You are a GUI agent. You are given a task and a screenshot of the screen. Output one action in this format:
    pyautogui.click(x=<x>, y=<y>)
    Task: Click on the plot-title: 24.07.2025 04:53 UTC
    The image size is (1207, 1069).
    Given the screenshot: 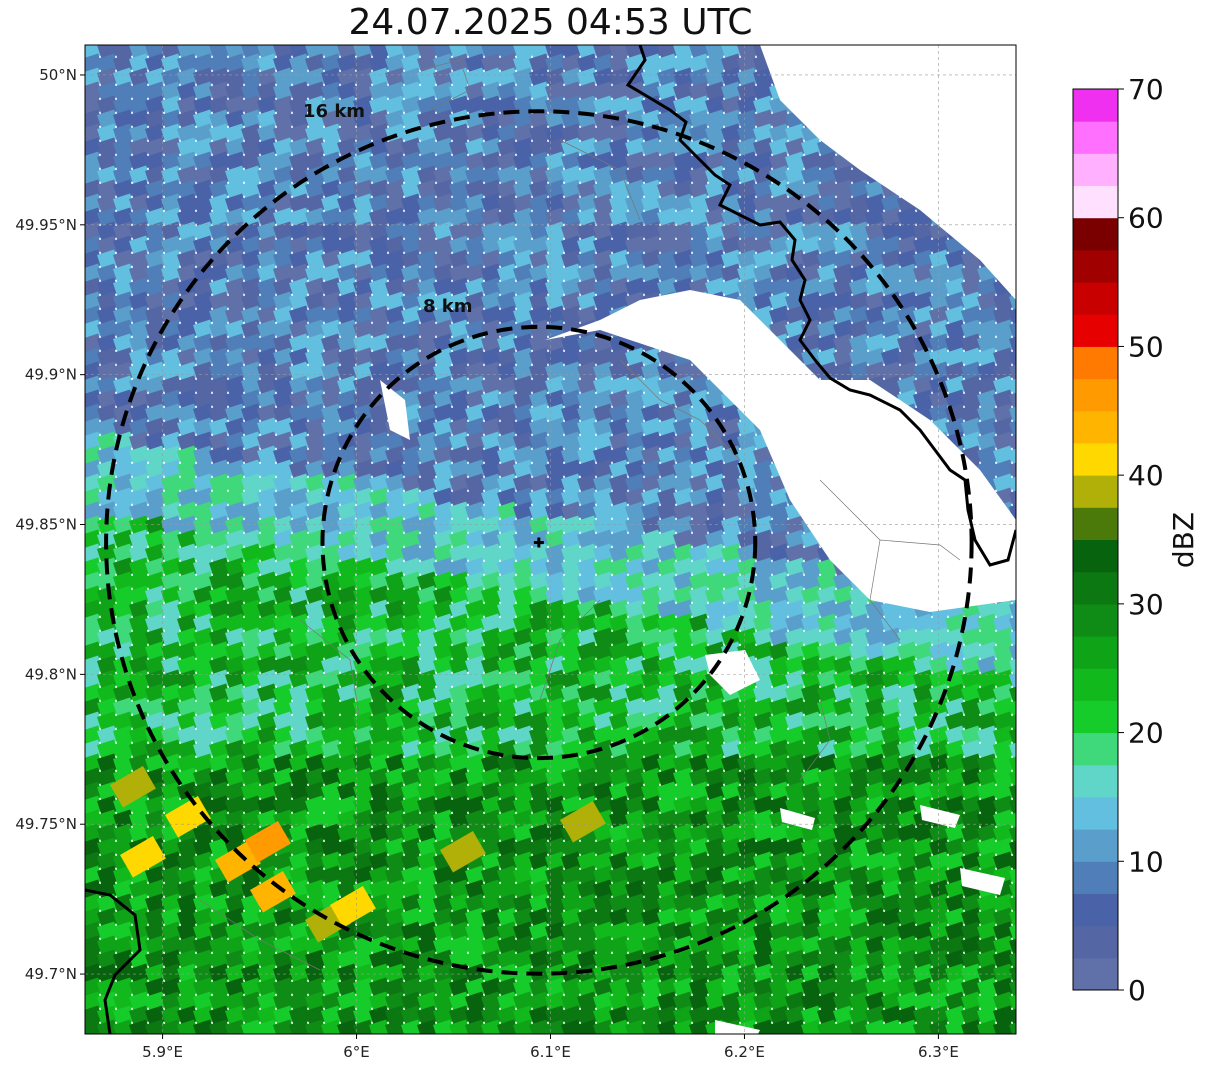 What is the action you would take?
    pyautogui.click(x=550, y=22)
    